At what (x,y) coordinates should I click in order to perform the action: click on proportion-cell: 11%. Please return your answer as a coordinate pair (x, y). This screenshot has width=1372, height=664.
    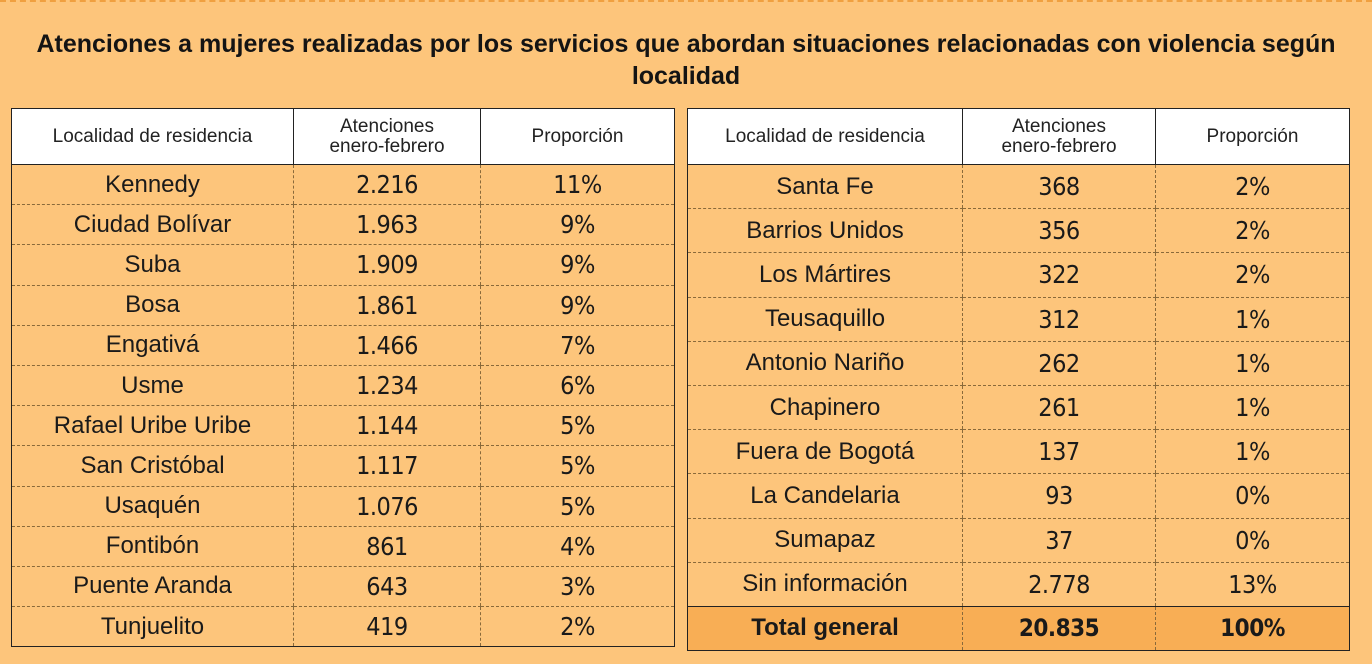
    Looking at the image, I should click on (577, 185).